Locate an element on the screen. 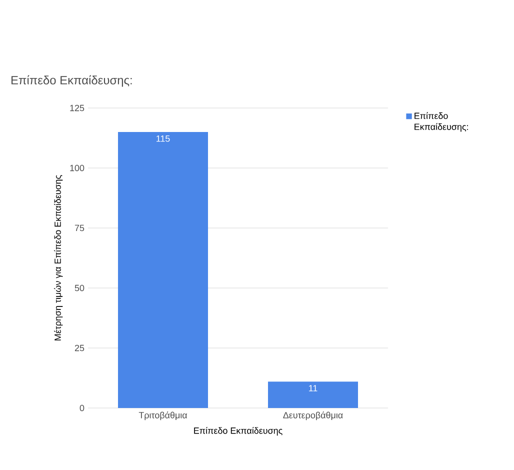 Image resolution: width=514 pixels, height=470 pixels. y-axis-title: Μέτρηση τιμών για Επίπεδο Εκπαίδευσης is located at coordinates (58, 257).